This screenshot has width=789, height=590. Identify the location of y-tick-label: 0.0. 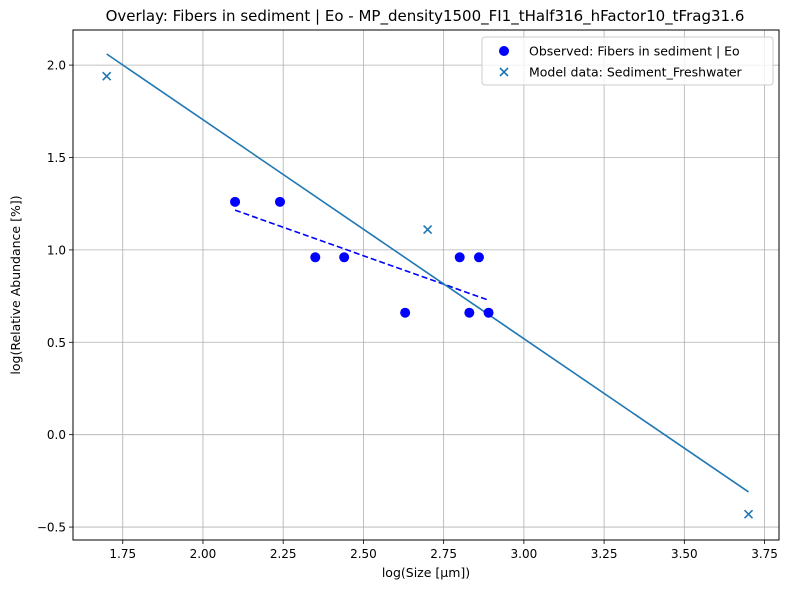
(56, 435).